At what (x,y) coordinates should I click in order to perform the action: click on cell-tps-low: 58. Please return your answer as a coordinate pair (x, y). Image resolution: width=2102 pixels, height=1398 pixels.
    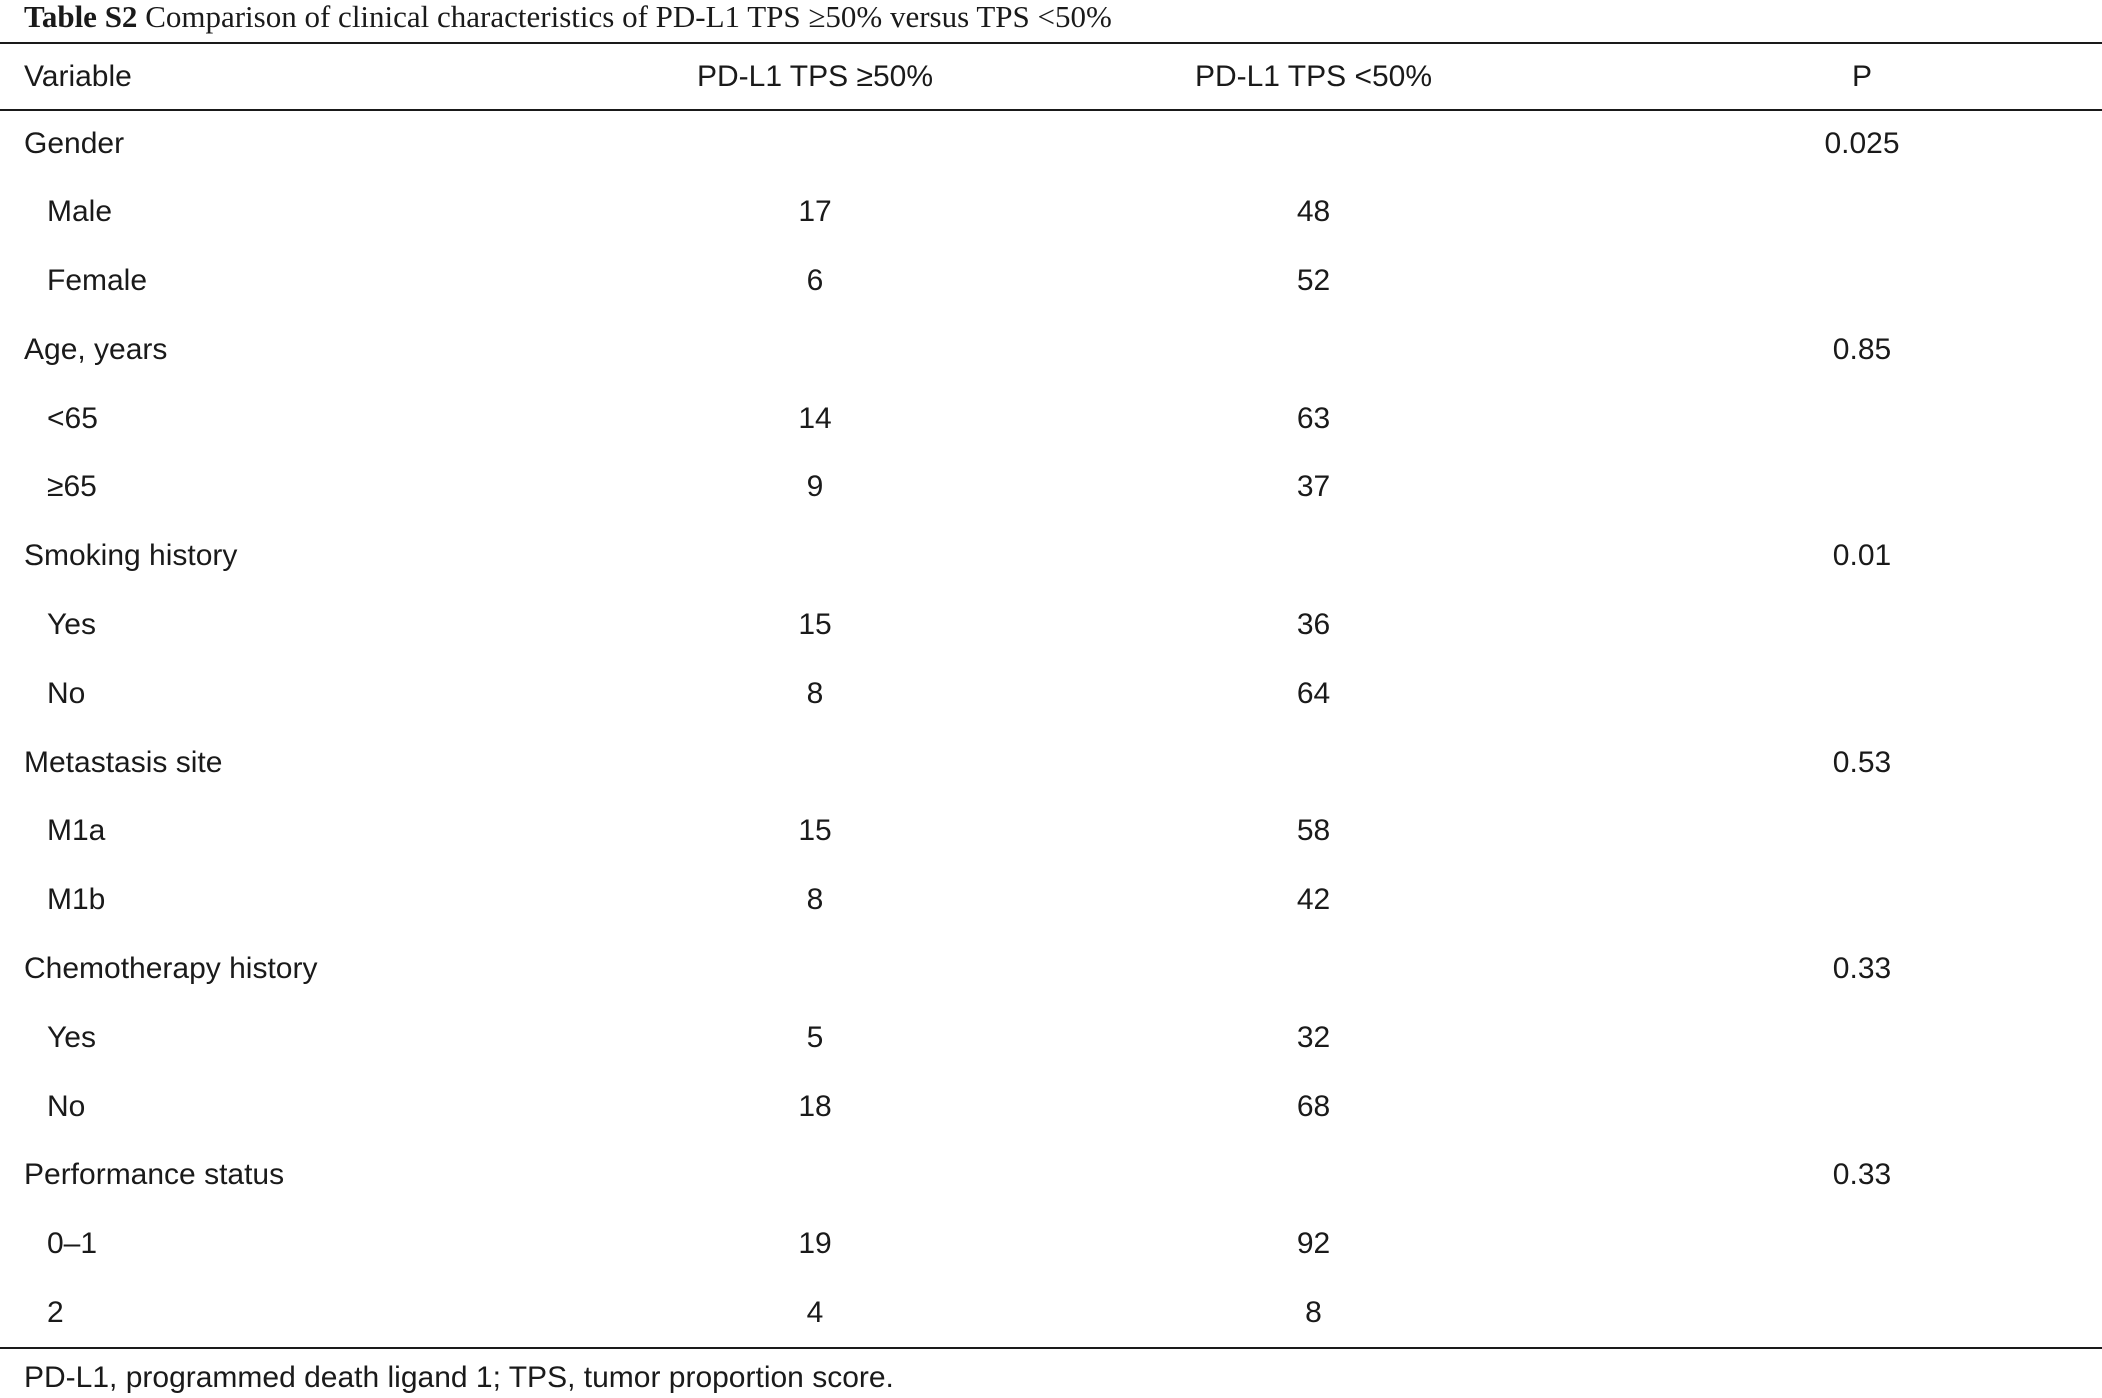
    Looking at the image, I should click on (1313, 831).